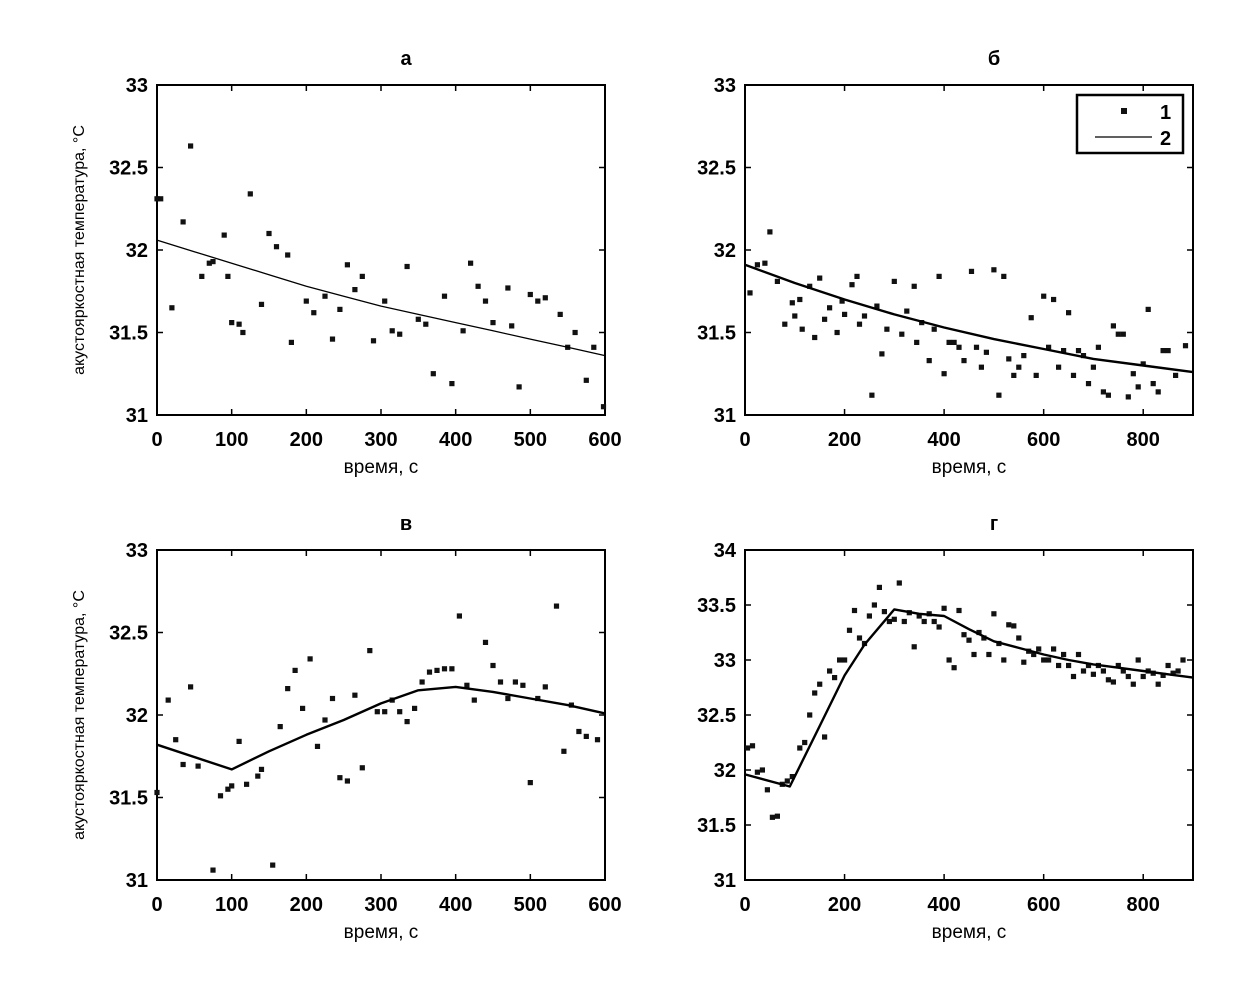  Describe the element at coordinates (137, 251) in the screenshot. I see `y-tick-label: 32` at that location.